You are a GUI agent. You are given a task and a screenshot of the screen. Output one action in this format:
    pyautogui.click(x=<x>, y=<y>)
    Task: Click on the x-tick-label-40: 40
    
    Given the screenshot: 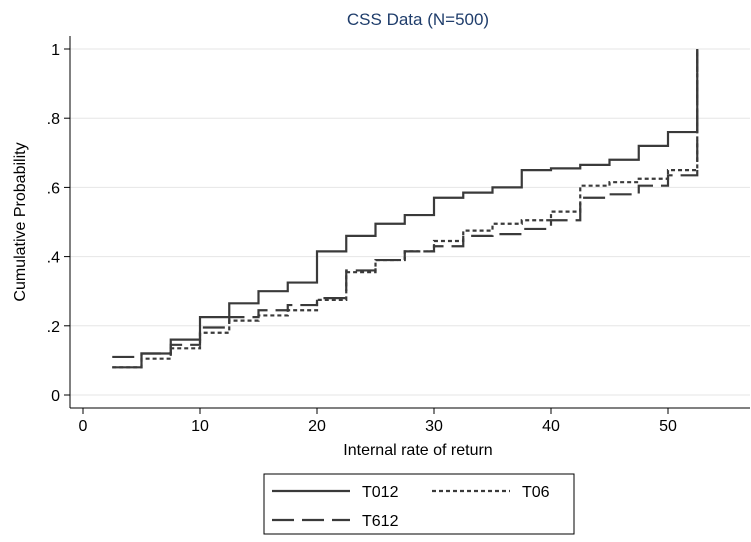 What is the action you would take?
    pyautogui.click(x=551, y=426)
    